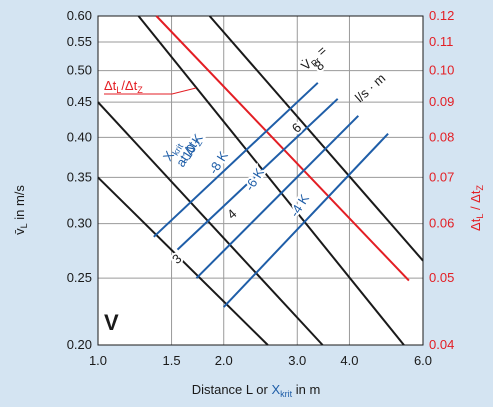  What do you see at coordinates (79, 41) in the screenshot?
I see `y-left-tick-label: 0.55` at bounding box center [79, 41].